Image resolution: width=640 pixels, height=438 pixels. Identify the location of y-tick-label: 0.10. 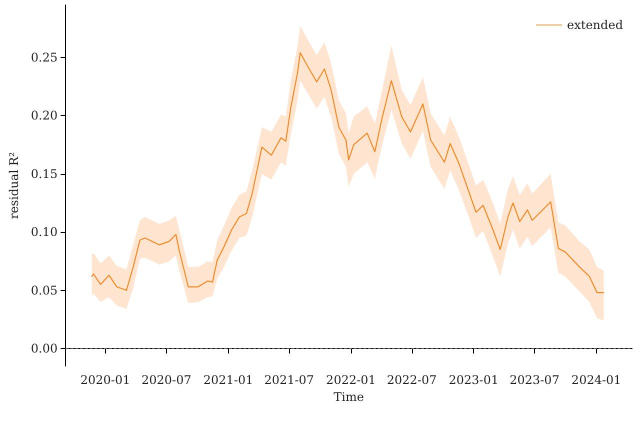
(44, 232).